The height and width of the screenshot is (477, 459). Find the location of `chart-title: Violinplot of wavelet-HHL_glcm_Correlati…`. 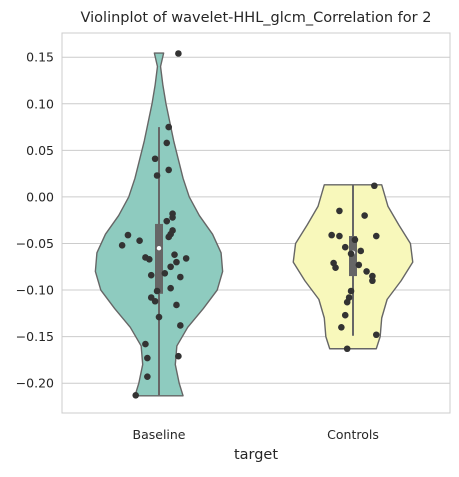

chart-title: Violinplot of wavelet-HHL_glcm_Correlati… is located at coordinates (256, 18).